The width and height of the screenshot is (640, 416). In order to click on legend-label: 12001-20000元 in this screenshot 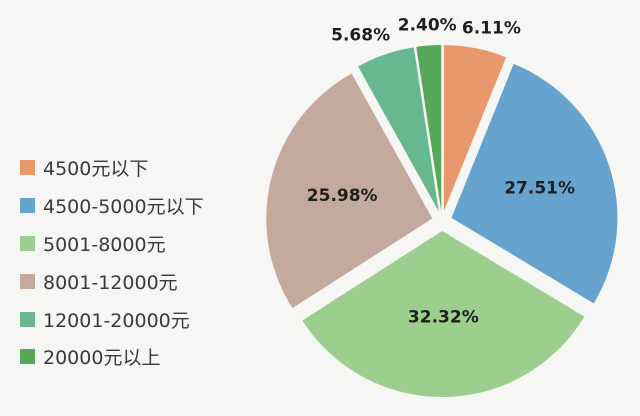, I will do `click(116, 320)`.